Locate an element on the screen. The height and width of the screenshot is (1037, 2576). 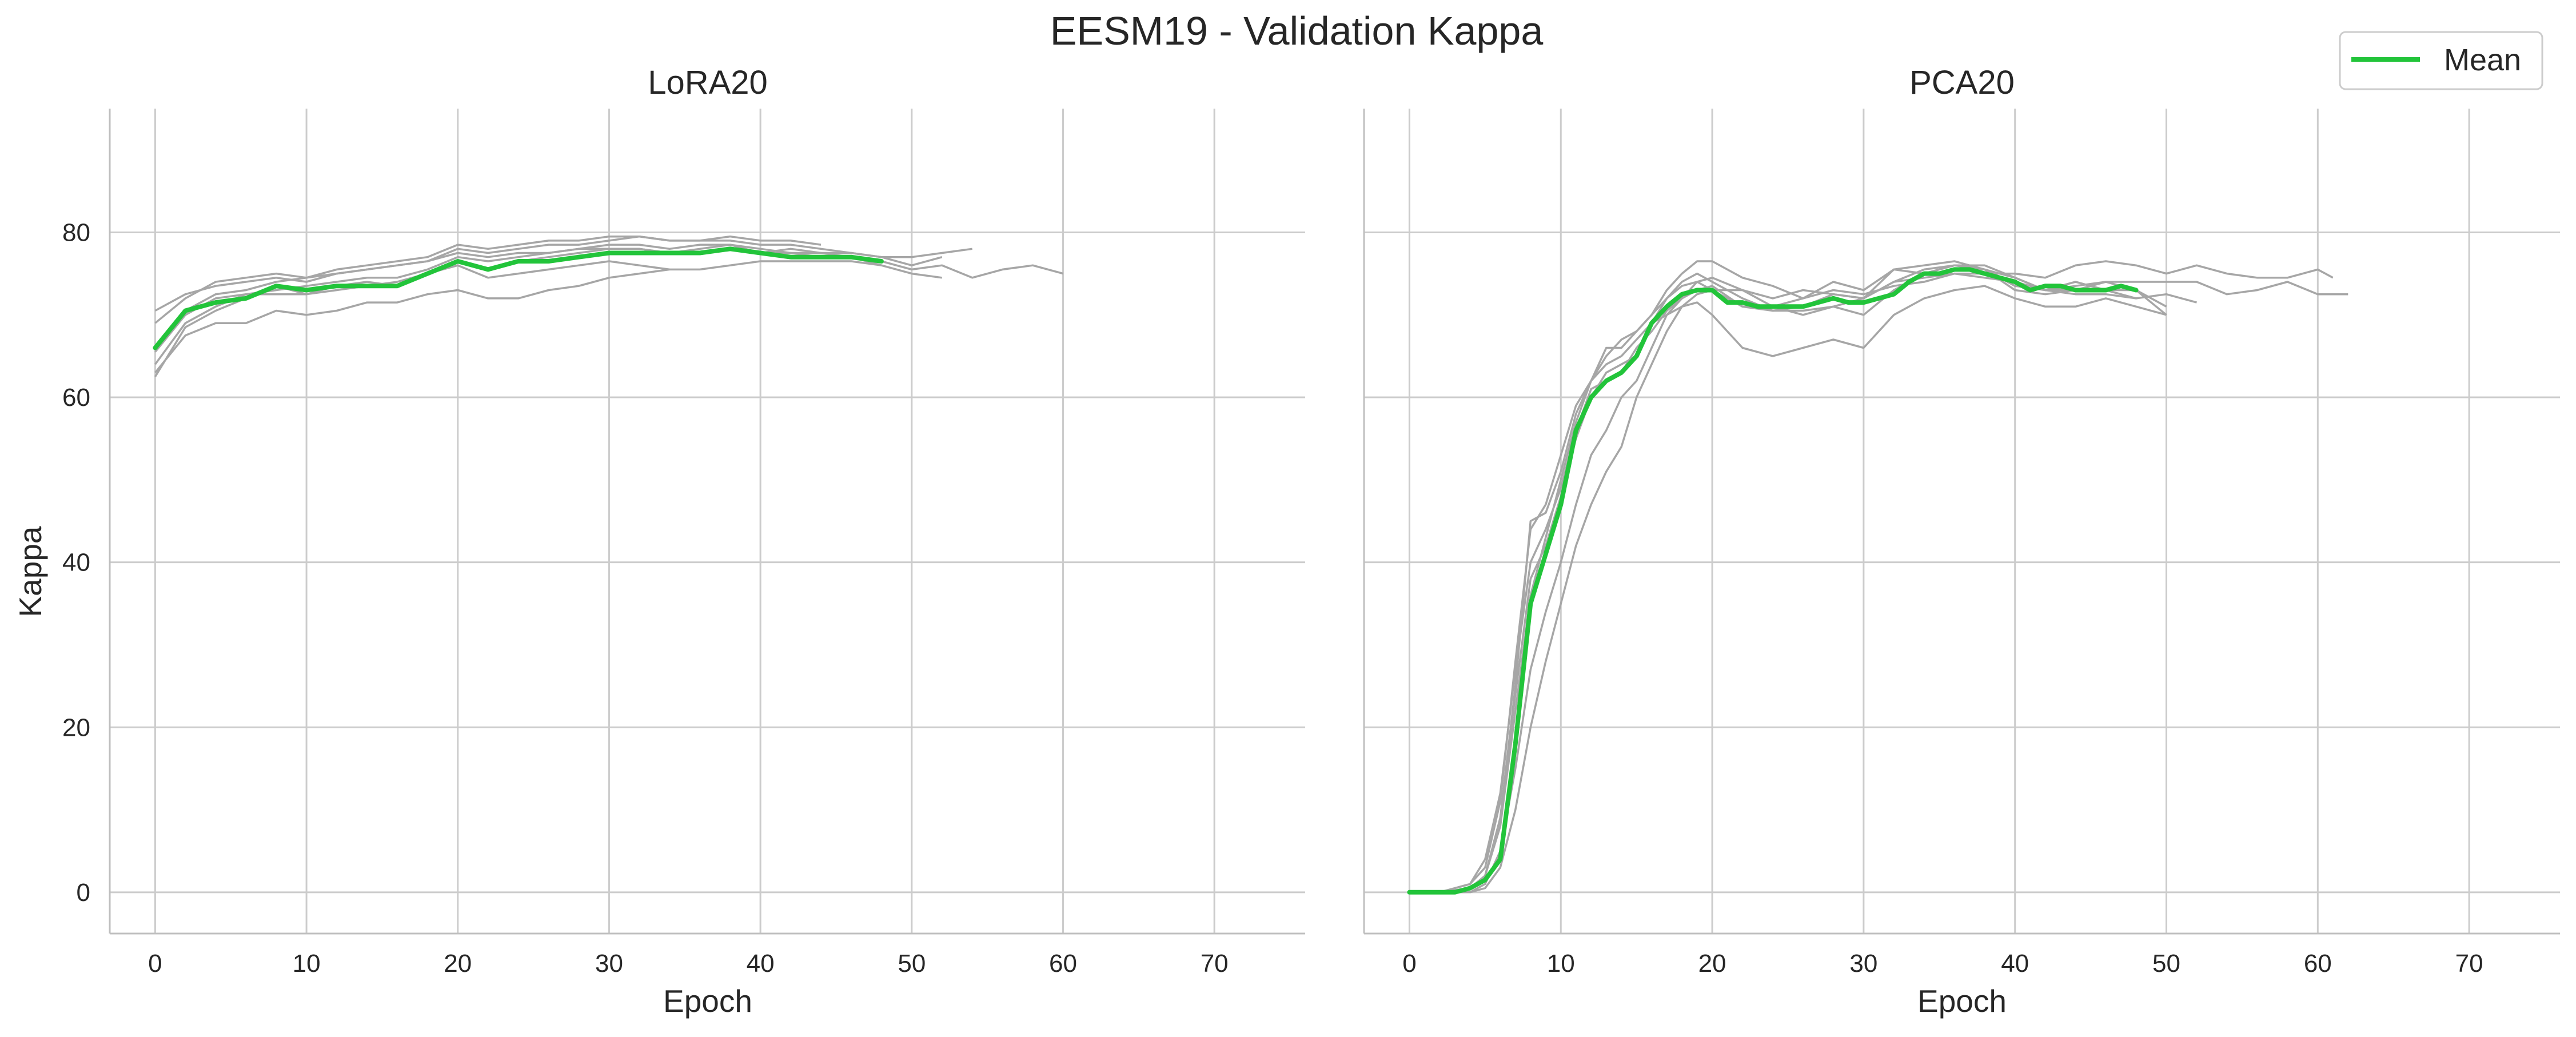
pca20-x-tick-label: 70 is located at coordinates (2469, 964).